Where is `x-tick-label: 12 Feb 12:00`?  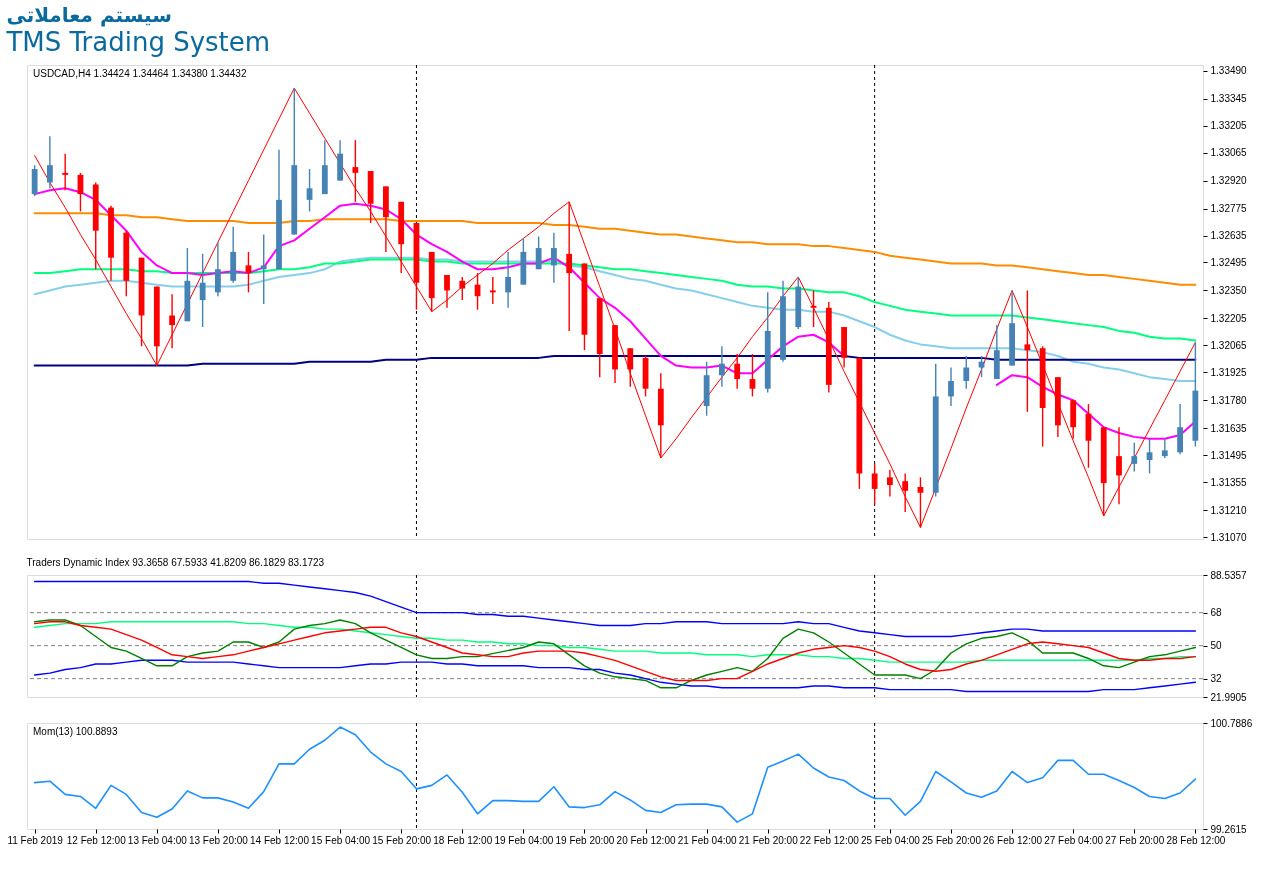
x-tick-label: 12 Feb 12:00 is located at coordinates (96, 840).